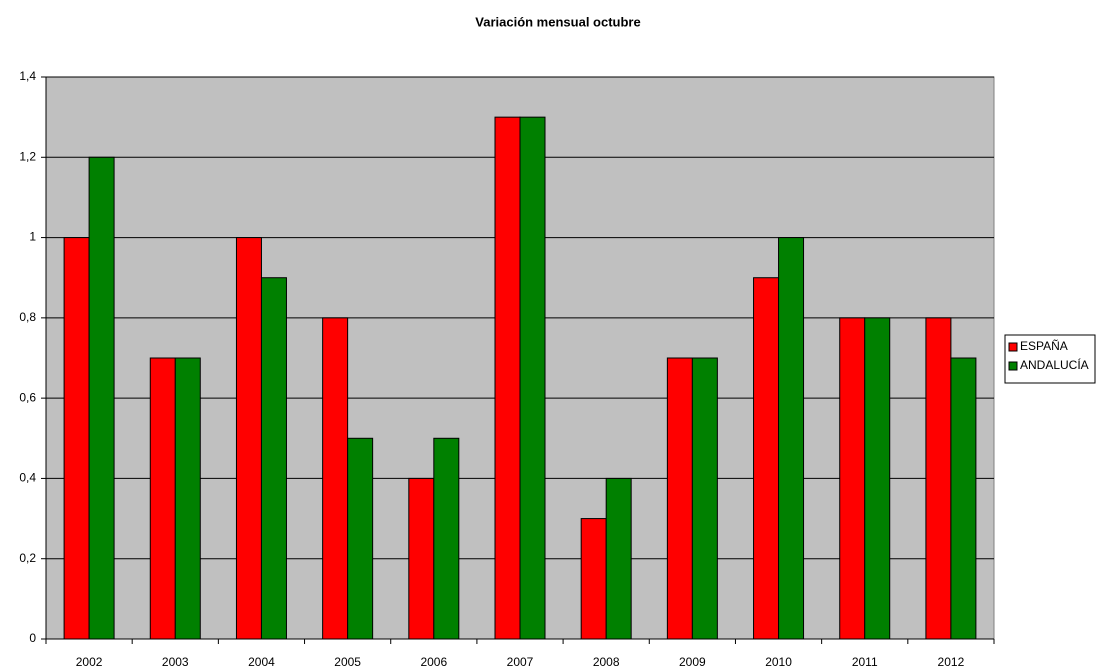 This screenshot has width=1117, height=672. What do you see at coordinates (433, 662) in the screenshot?
I see `x-tick-label: 2006` at bounding box center [433, 662].